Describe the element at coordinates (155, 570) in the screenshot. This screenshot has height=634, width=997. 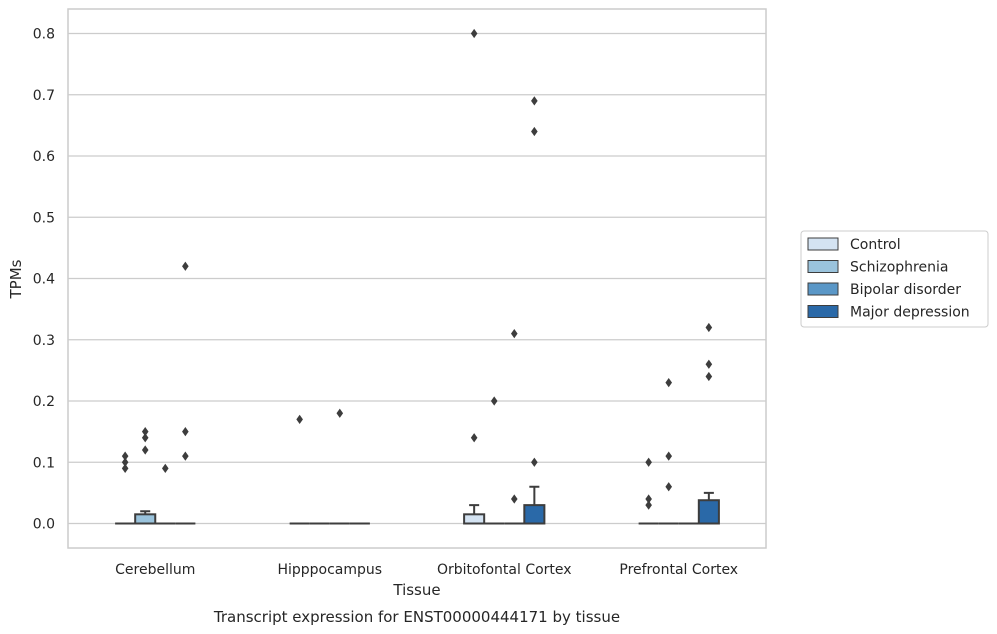
I see `x-tick-label: Cerebellum` at that location.